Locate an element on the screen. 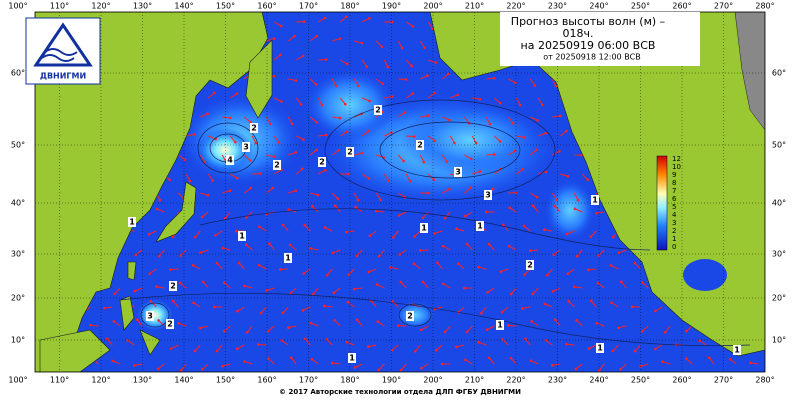  longitude-label: 210° is located at coordinates (474, 6).